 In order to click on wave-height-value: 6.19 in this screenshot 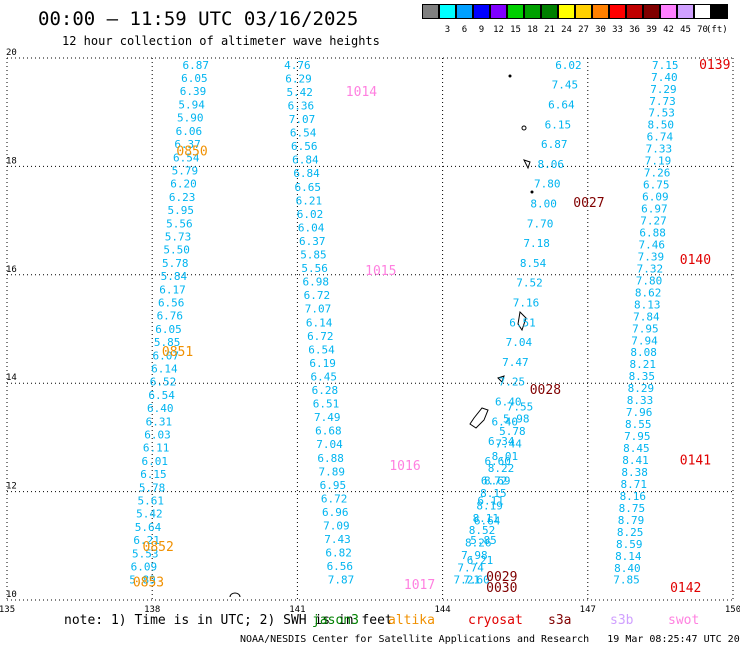, I will do `click(322, 363)`.